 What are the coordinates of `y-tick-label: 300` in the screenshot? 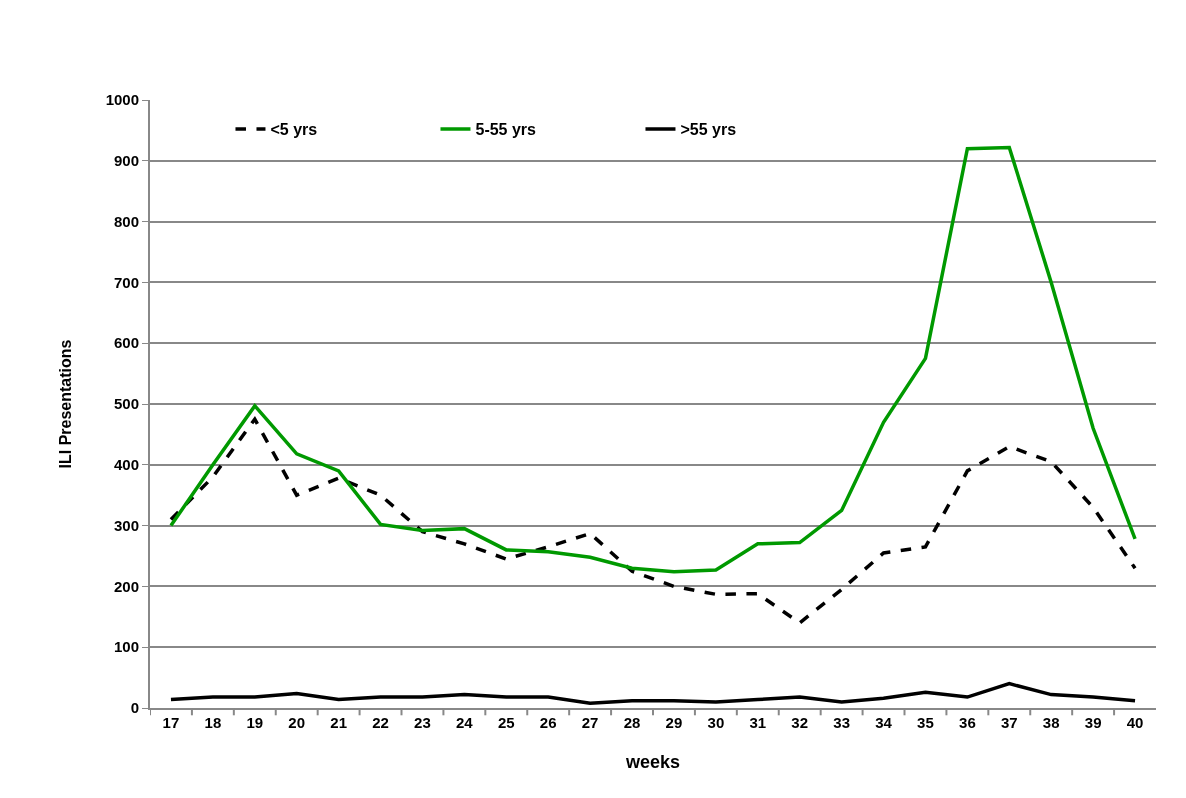 It's located at (126, 525).